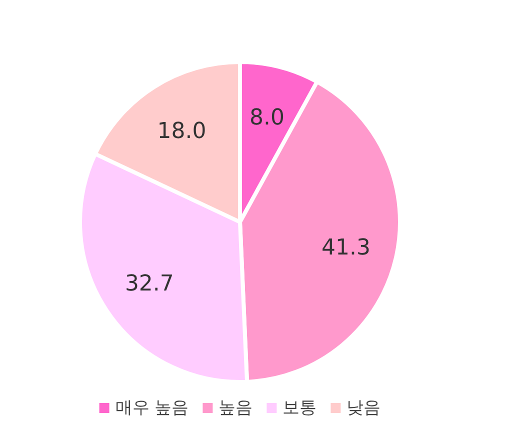 This screenshot has width=508, height=439. Describe the element at coordinates (149, 283) in the screenshot. I see `data-label: 32.7` at that location.